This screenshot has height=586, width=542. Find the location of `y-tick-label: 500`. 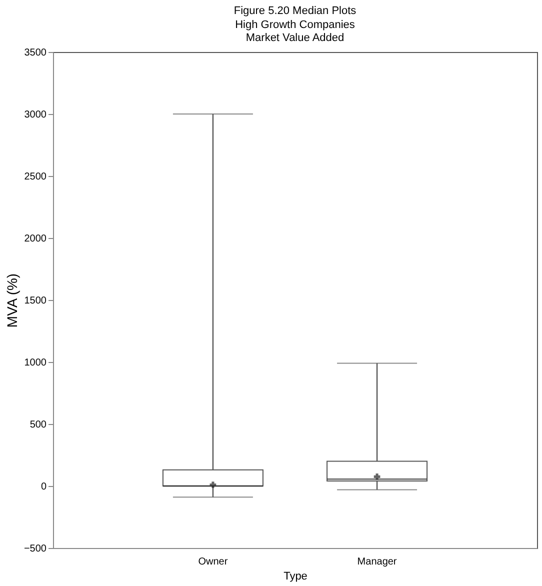

y-tick-label: 500 is located at coordinates (38, 425).